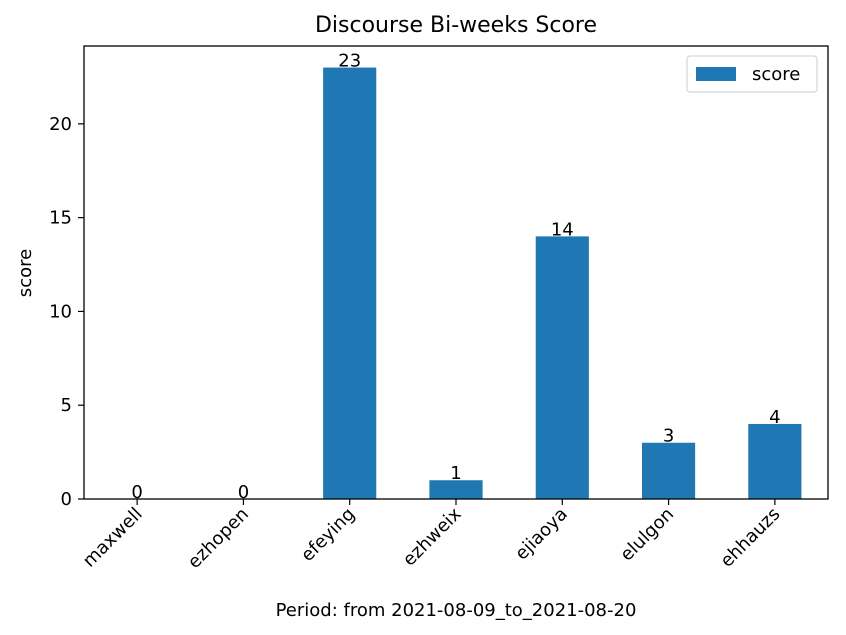 Image resolution: width=846 pixels, height=635 pixels. Describe the element at coordinates (218, 538) in the screenshot. I see `x-tick-label-ezhopen: ezhopen` at that location.